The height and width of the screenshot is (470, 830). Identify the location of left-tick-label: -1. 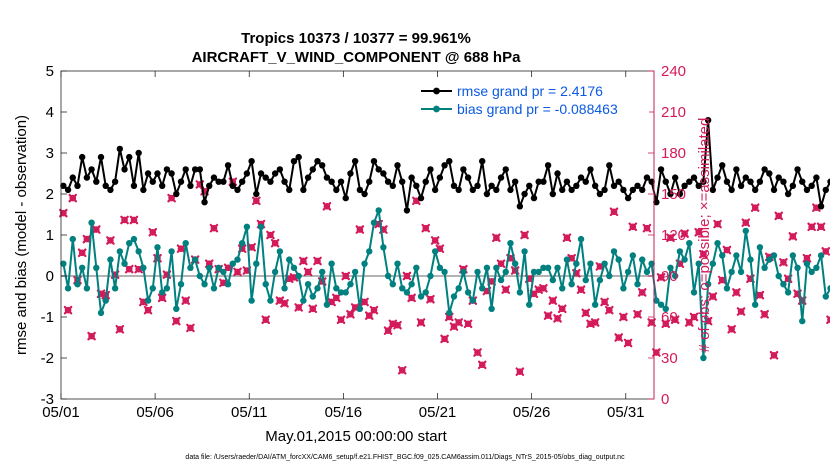
(47, 317).